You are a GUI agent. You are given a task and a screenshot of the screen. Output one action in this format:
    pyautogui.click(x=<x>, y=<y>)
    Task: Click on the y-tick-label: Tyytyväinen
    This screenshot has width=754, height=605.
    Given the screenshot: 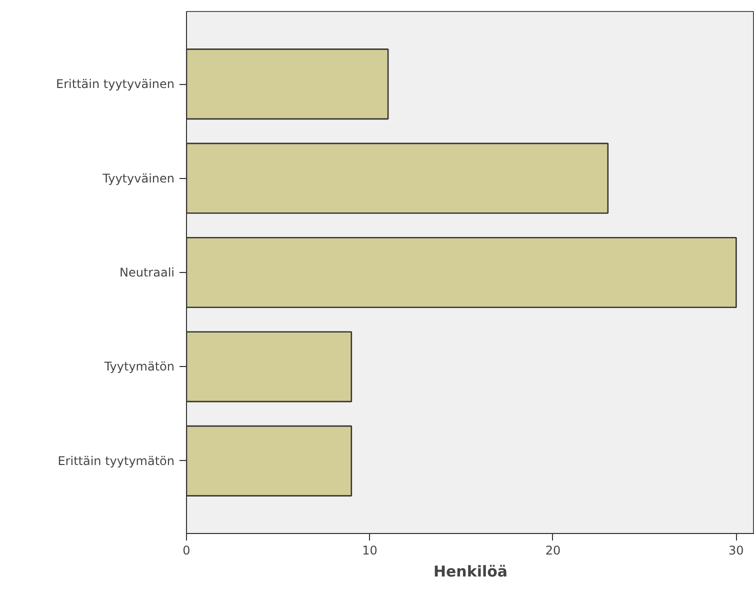 What is the action you would take?
    pyautogui.click(x=138, y=178)
    